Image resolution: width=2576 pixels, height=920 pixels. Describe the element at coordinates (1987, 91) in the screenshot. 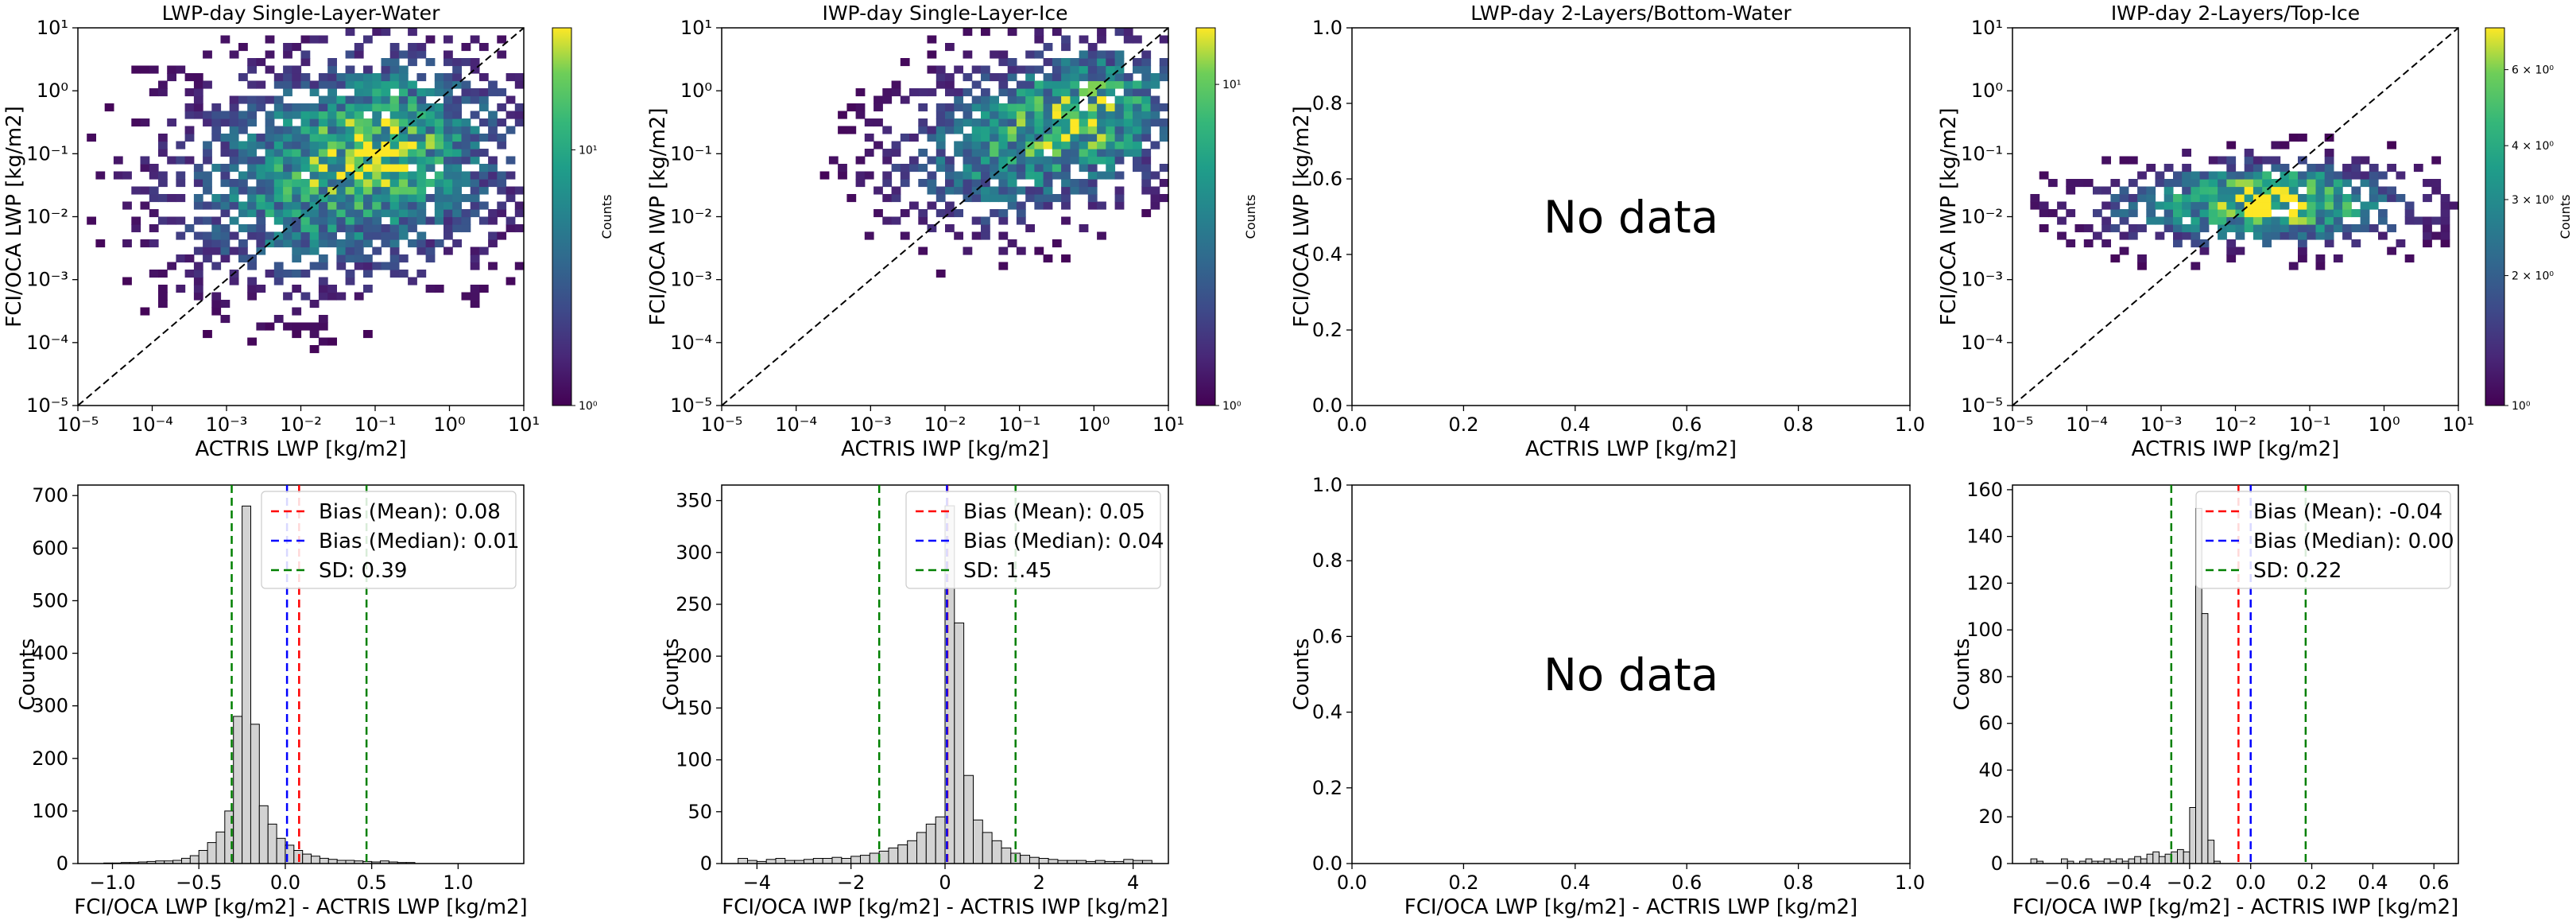

I see `y-tick-label-3-5: 10⁰` at that location.